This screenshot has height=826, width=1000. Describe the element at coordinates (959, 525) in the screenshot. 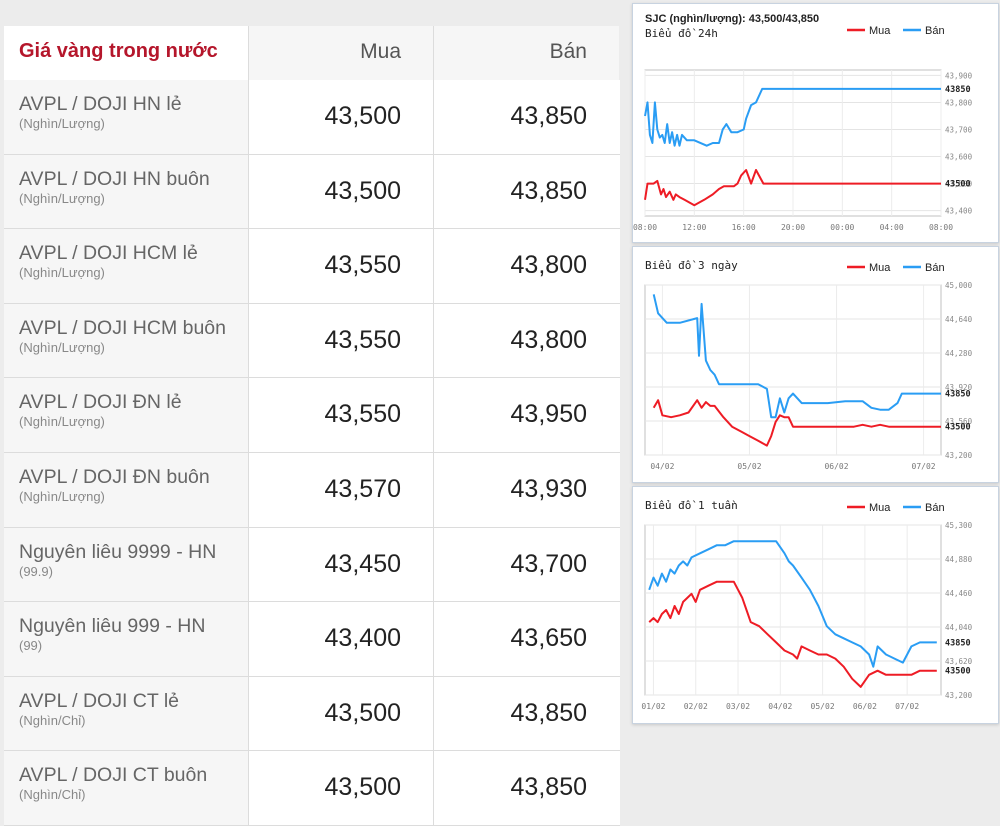

I see `y-tick-label: 45,300` at that location.